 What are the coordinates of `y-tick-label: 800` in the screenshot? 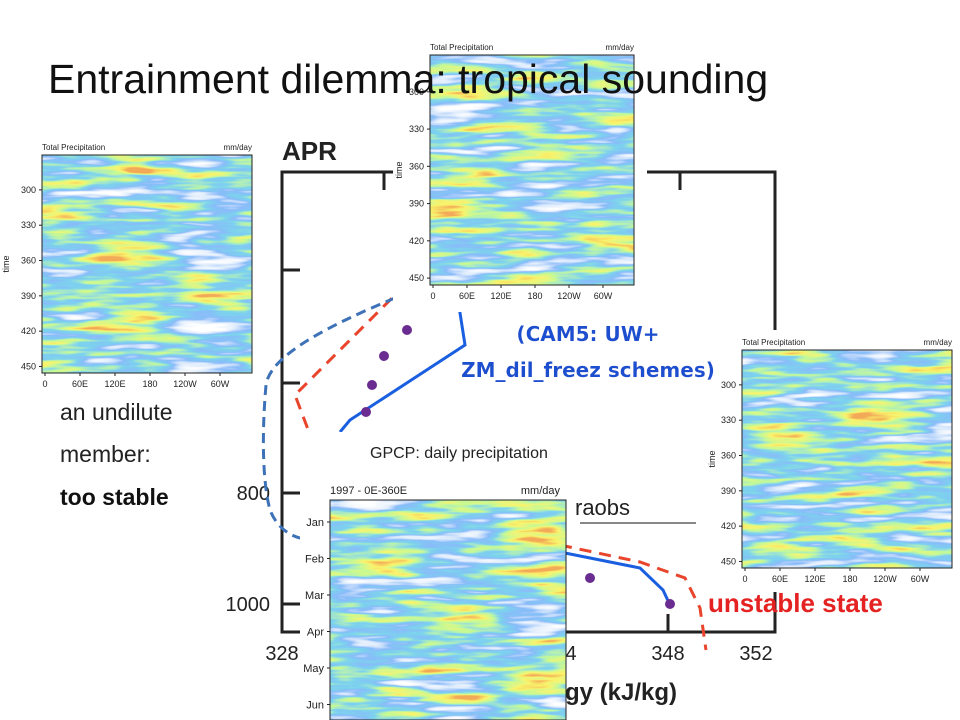 It's located at (253, 494).